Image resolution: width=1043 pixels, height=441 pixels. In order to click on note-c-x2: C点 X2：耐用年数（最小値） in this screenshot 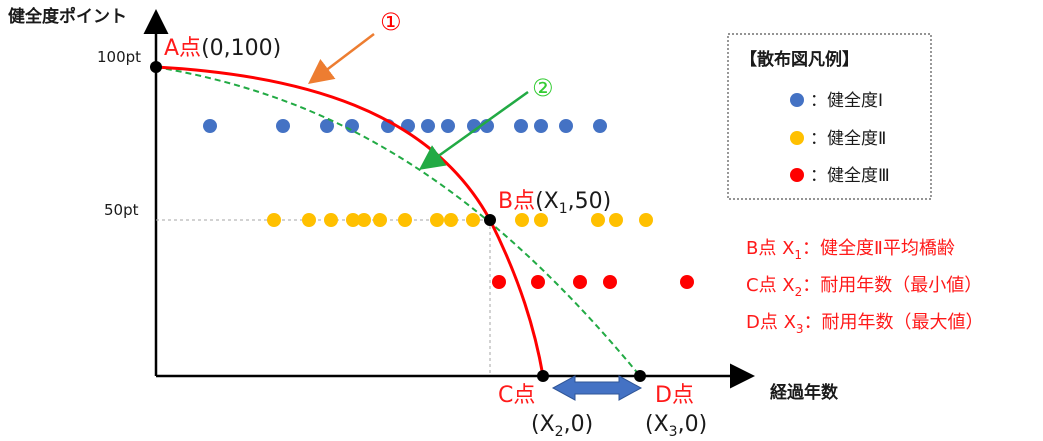, I will do `click(864, 287)`.